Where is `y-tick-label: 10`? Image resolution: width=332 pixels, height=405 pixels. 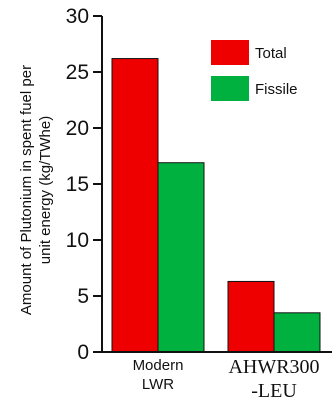 y-tick-label: 10 is located at coordinates (77, 240).